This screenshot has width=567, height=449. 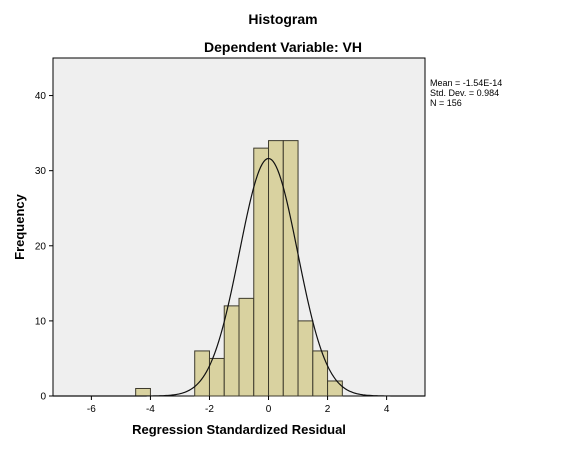 What do you see at coordinates (91, 409) in the screenshot?
I see `x-tick-label: -6` at bounding box center [91, 409].